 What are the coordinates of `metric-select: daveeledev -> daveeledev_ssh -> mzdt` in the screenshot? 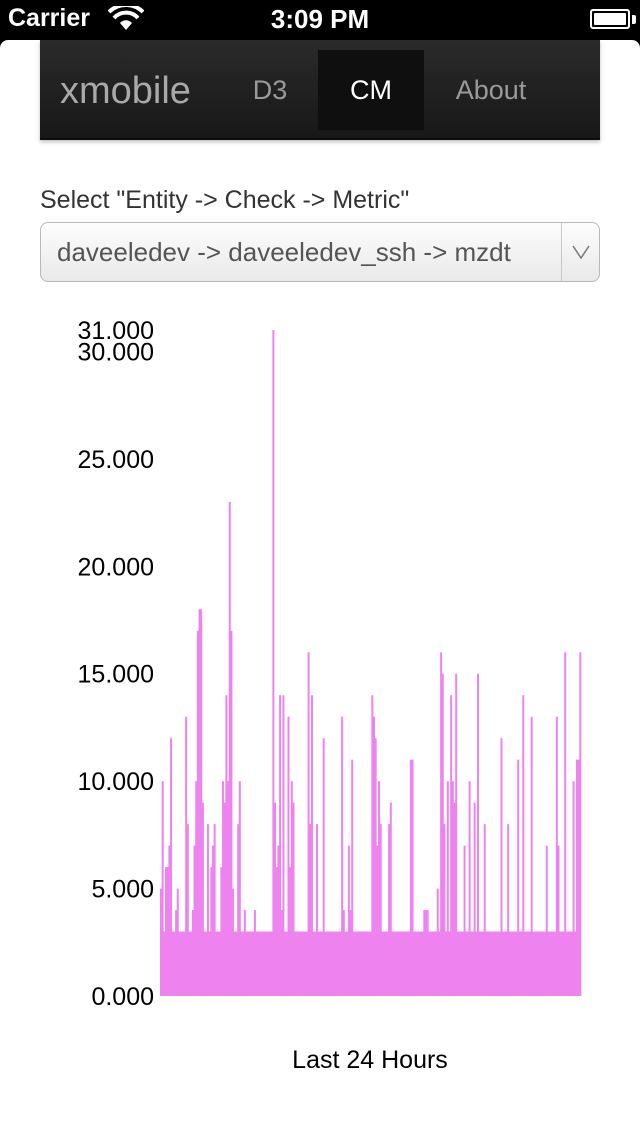 It's located at (320, 252).